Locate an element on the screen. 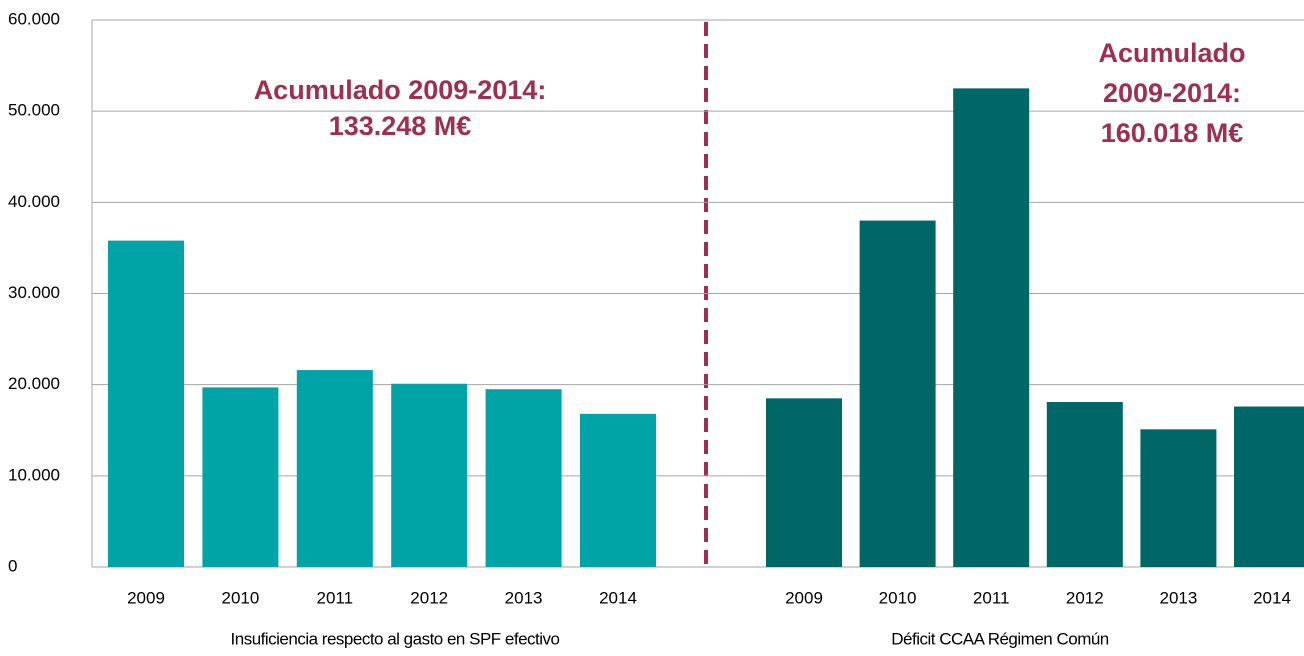 Image resolution: width=1304 pixels, height=656 pixels. y-tick-label: 30.000 is located at coordinates (34, 292).